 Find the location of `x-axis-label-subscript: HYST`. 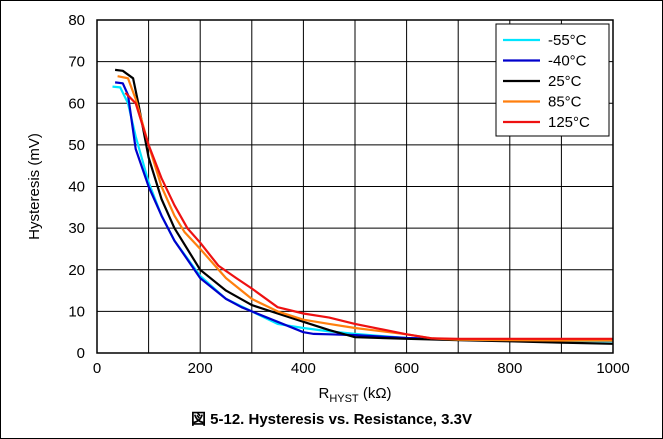

x-axis-label-subscript: HYST is located at coordinates (344, 399).